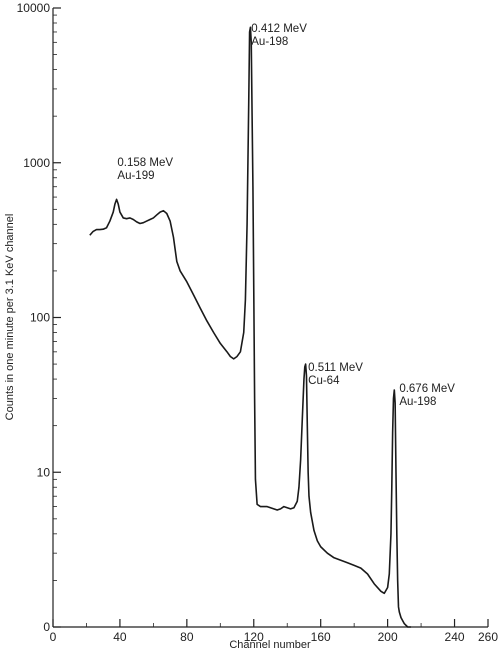 The image size is (500, 656). Describe the element at coordinates (10, 317) in the screenshot. I see `y-axis-label: Counts in one minute per 3.1 KeV channel` at that location.